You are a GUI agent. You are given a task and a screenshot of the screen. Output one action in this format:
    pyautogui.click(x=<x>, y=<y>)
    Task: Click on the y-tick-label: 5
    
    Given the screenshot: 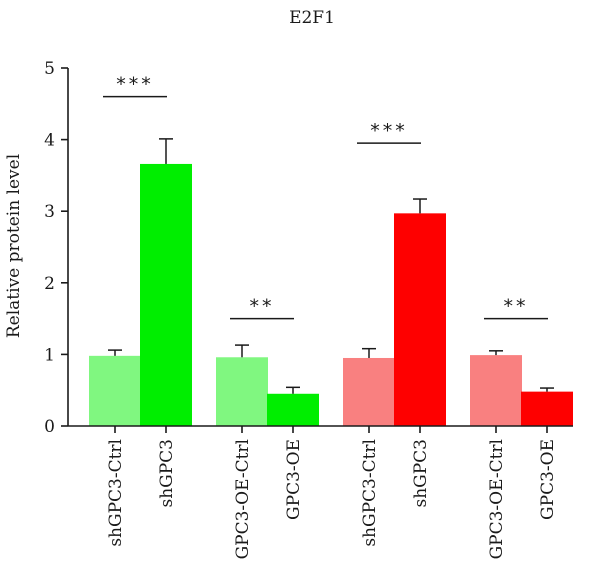 What is the action you would take?
    pyautogui.click(x=49, y=69)
    